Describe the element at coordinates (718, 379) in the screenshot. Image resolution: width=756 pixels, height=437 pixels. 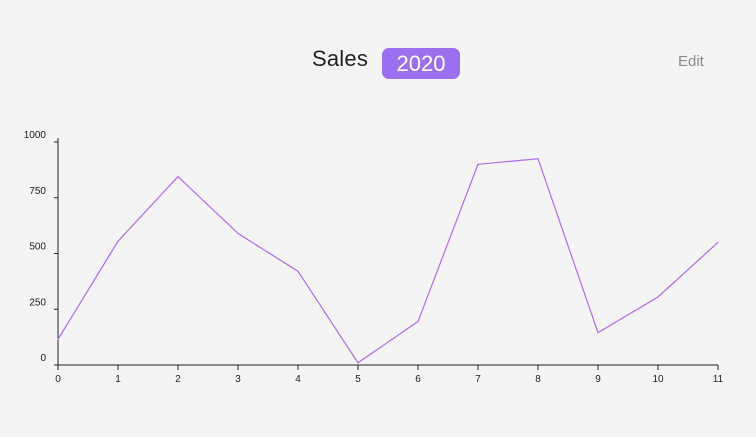
I see `x-tick-label: 11` at that location.